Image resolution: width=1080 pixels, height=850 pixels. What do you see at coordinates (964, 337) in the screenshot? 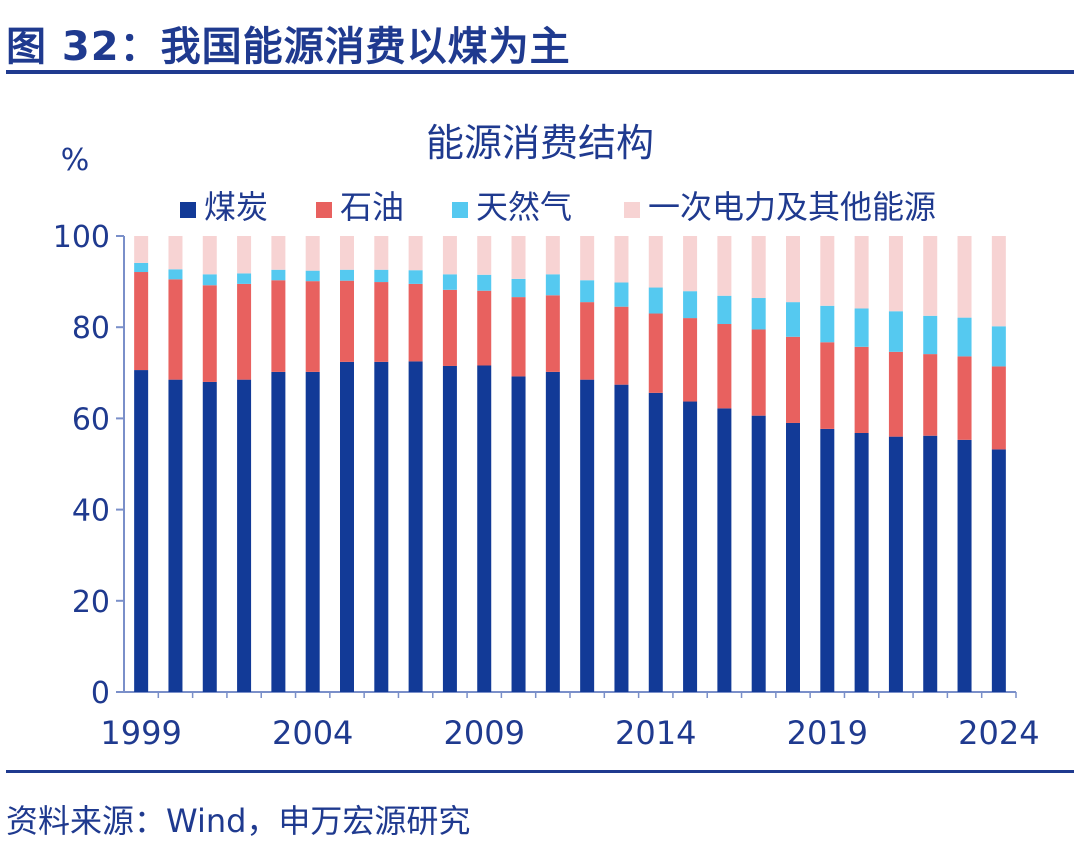
I see `bar-gas-2023` at bounding box center [964, 337].